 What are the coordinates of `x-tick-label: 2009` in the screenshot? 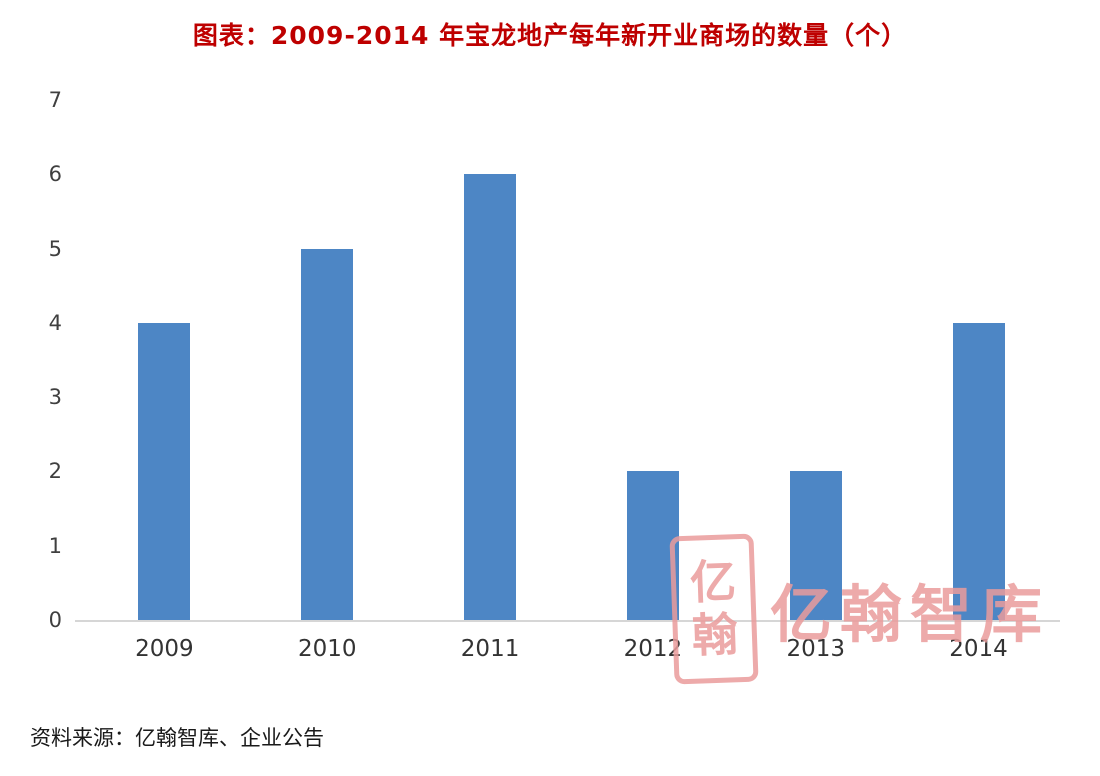 It's located at (164, 649).